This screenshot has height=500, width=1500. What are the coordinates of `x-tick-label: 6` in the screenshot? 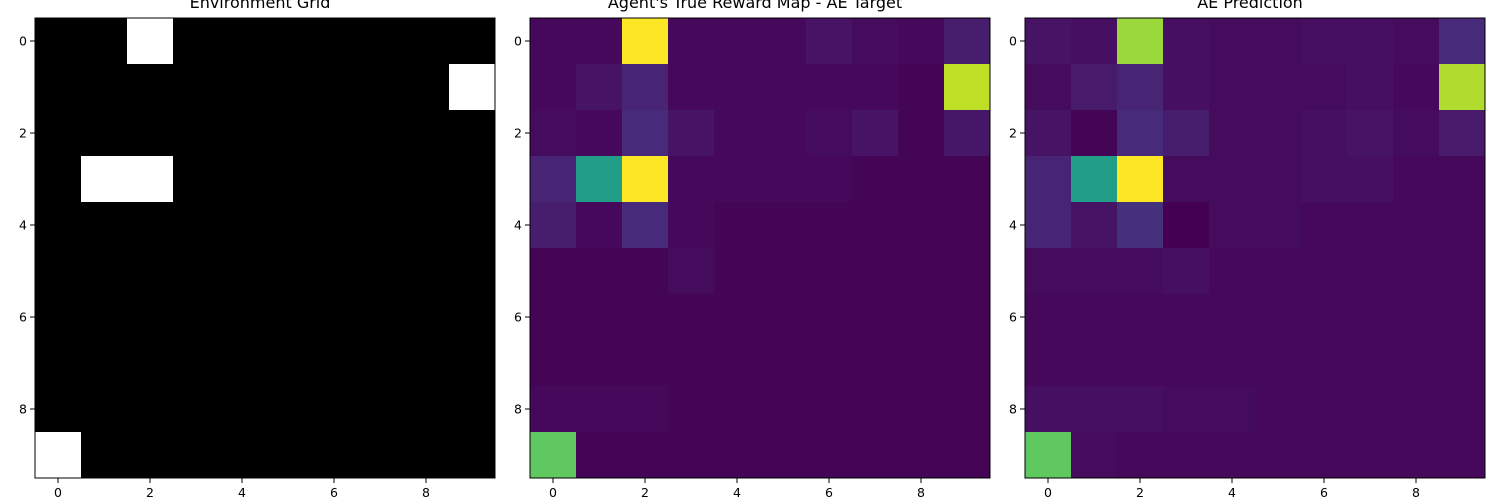 It's located at (829, 492).